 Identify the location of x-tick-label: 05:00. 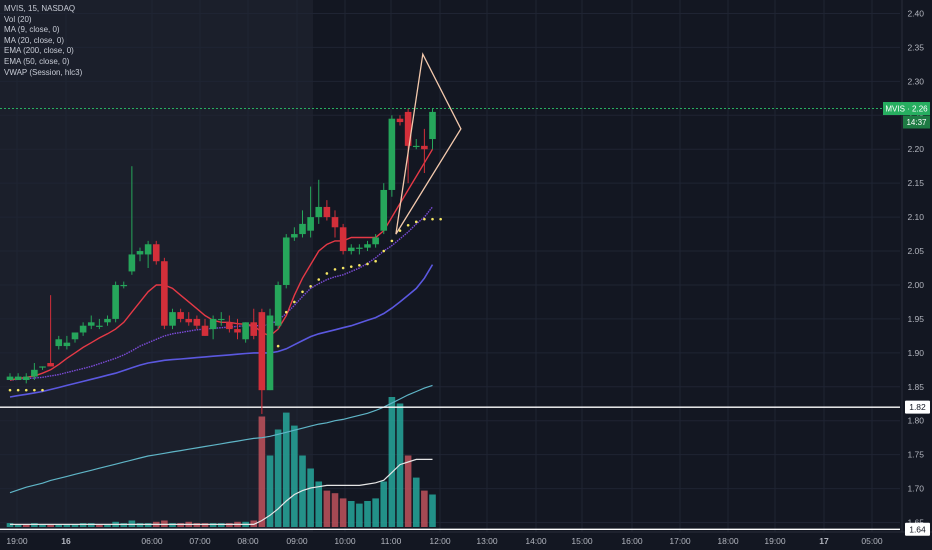
(872, 541).